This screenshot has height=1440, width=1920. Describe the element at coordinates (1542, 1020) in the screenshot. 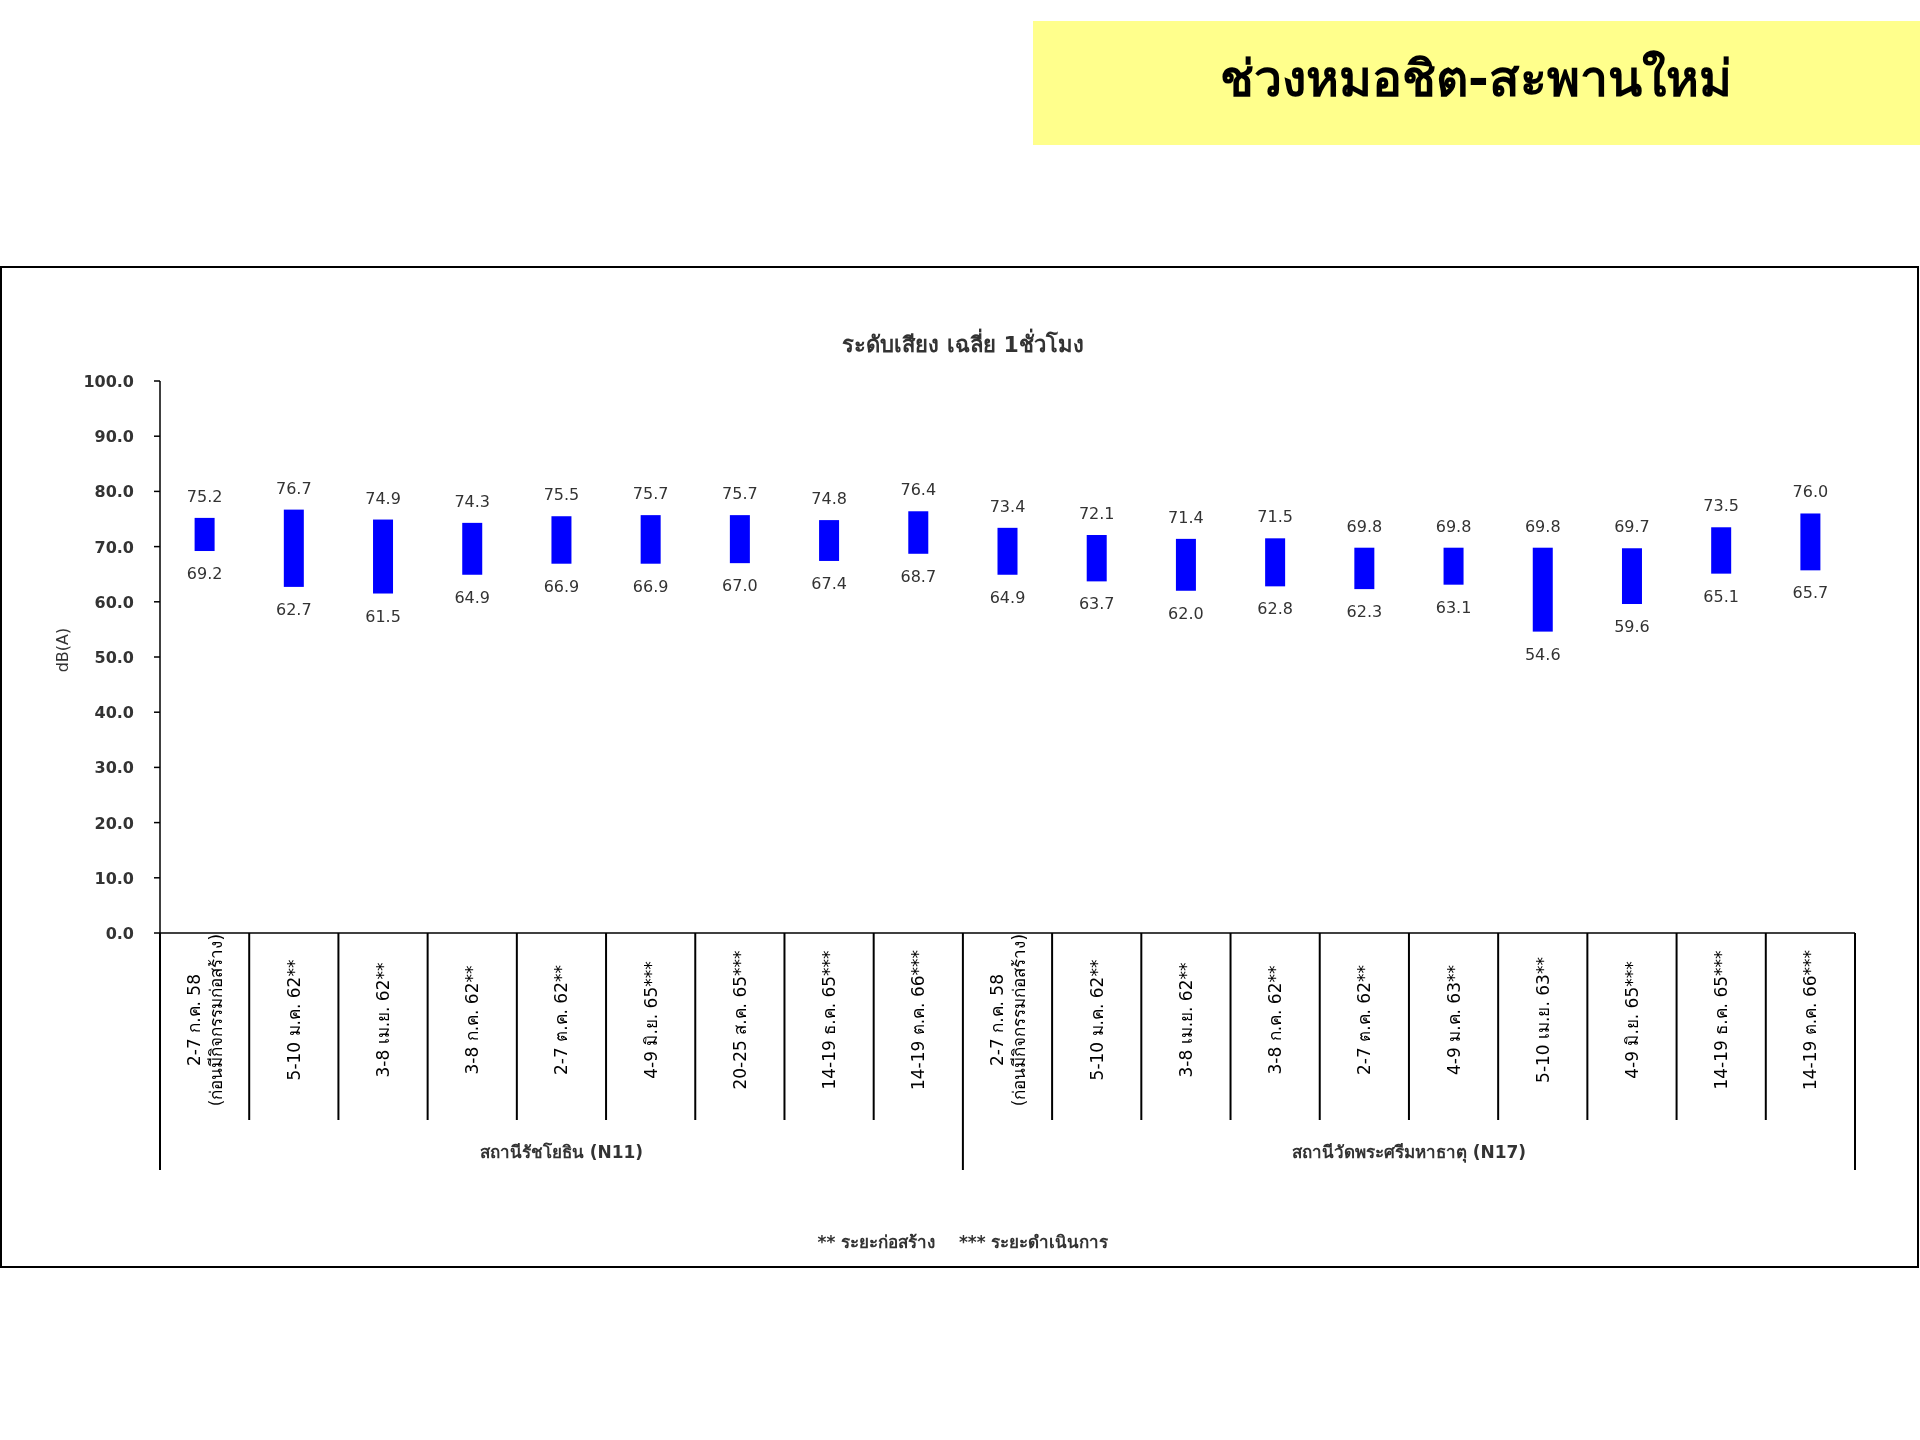

I see `x-tick-label: 5-10 เม.ย. 63**` at that location.